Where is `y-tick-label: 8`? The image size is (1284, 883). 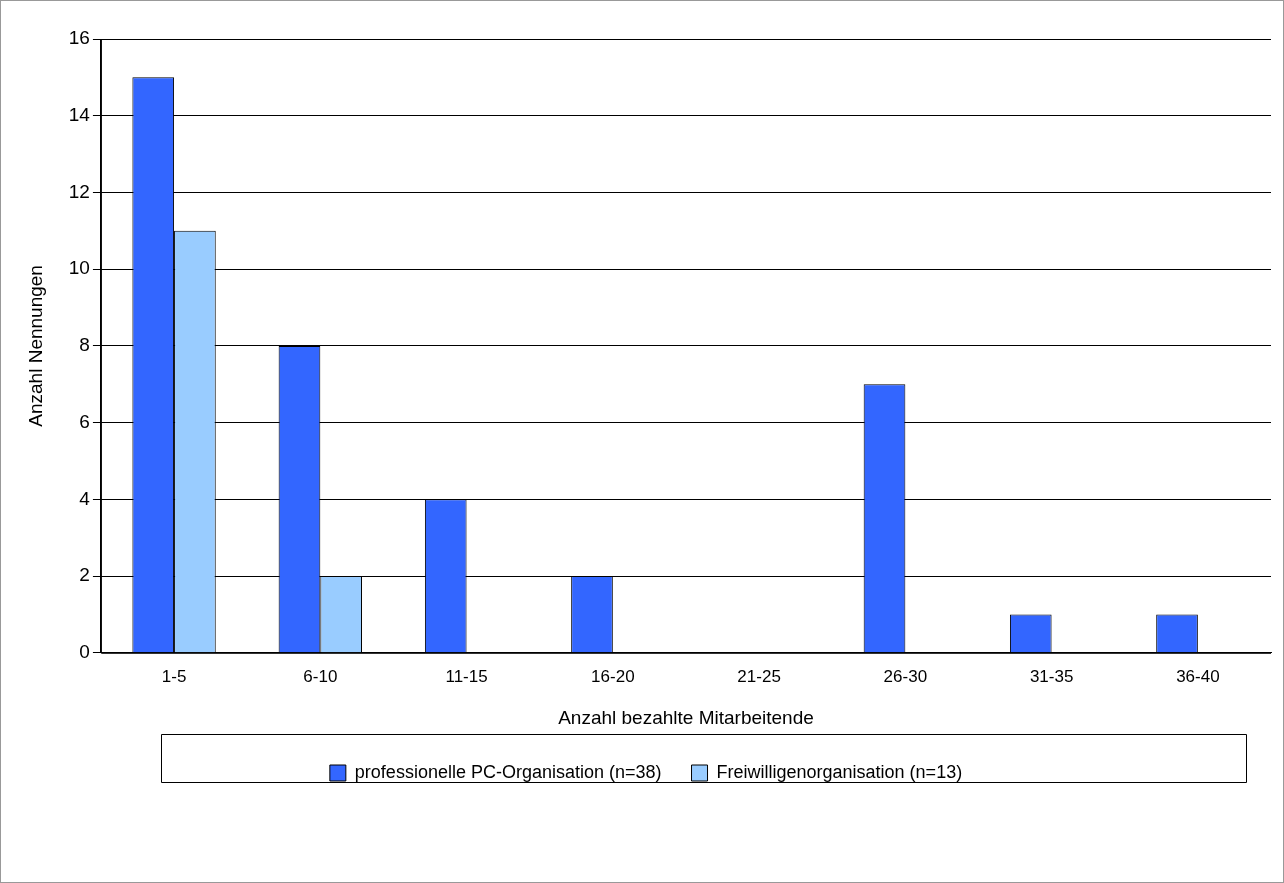 y-tick-label: 8 is located at coordinates (84, 345).